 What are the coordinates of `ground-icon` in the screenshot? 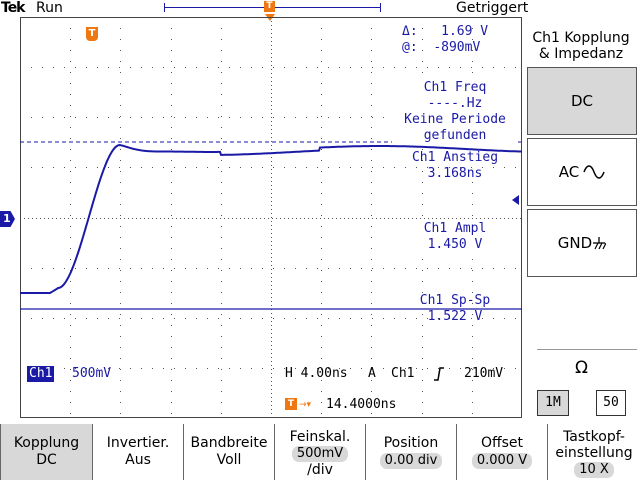 It's located at (600, 243).